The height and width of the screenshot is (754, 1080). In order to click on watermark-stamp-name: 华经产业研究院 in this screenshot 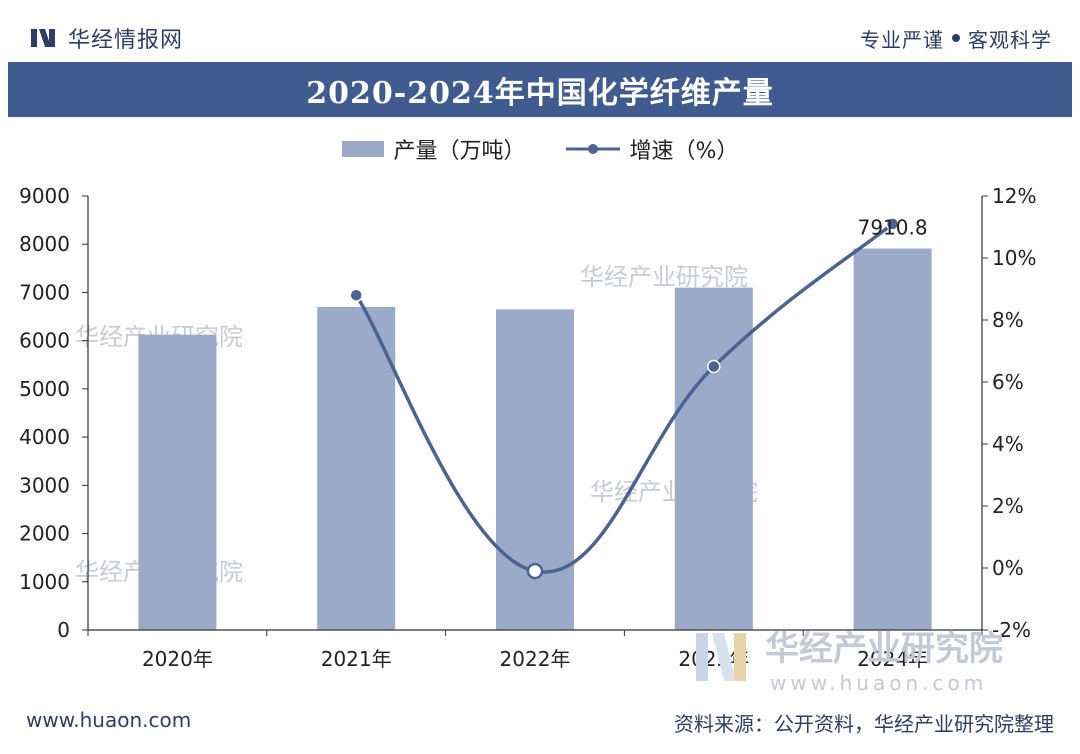, I will do `click(884, 649)`.